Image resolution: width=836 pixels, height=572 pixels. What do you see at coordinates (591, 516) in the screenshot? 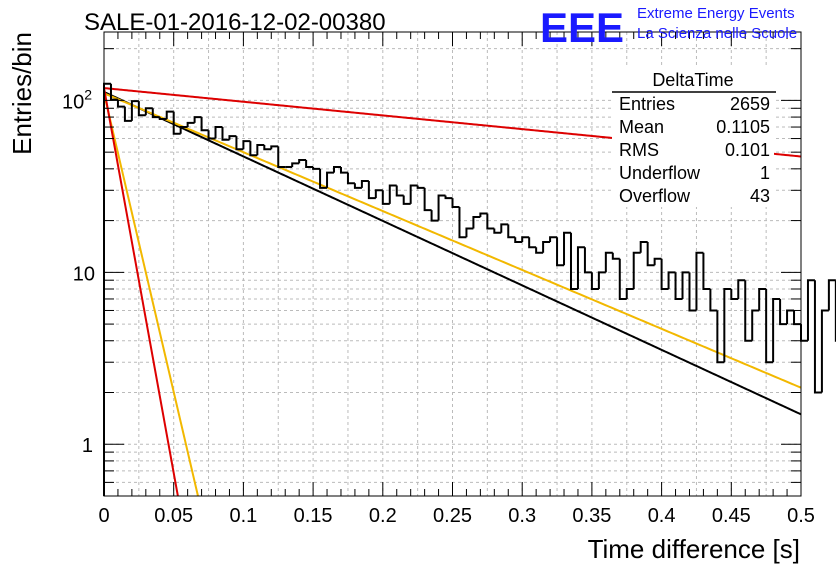
I see `x-tick-label: 0.35` at bounding box center [591, 516].